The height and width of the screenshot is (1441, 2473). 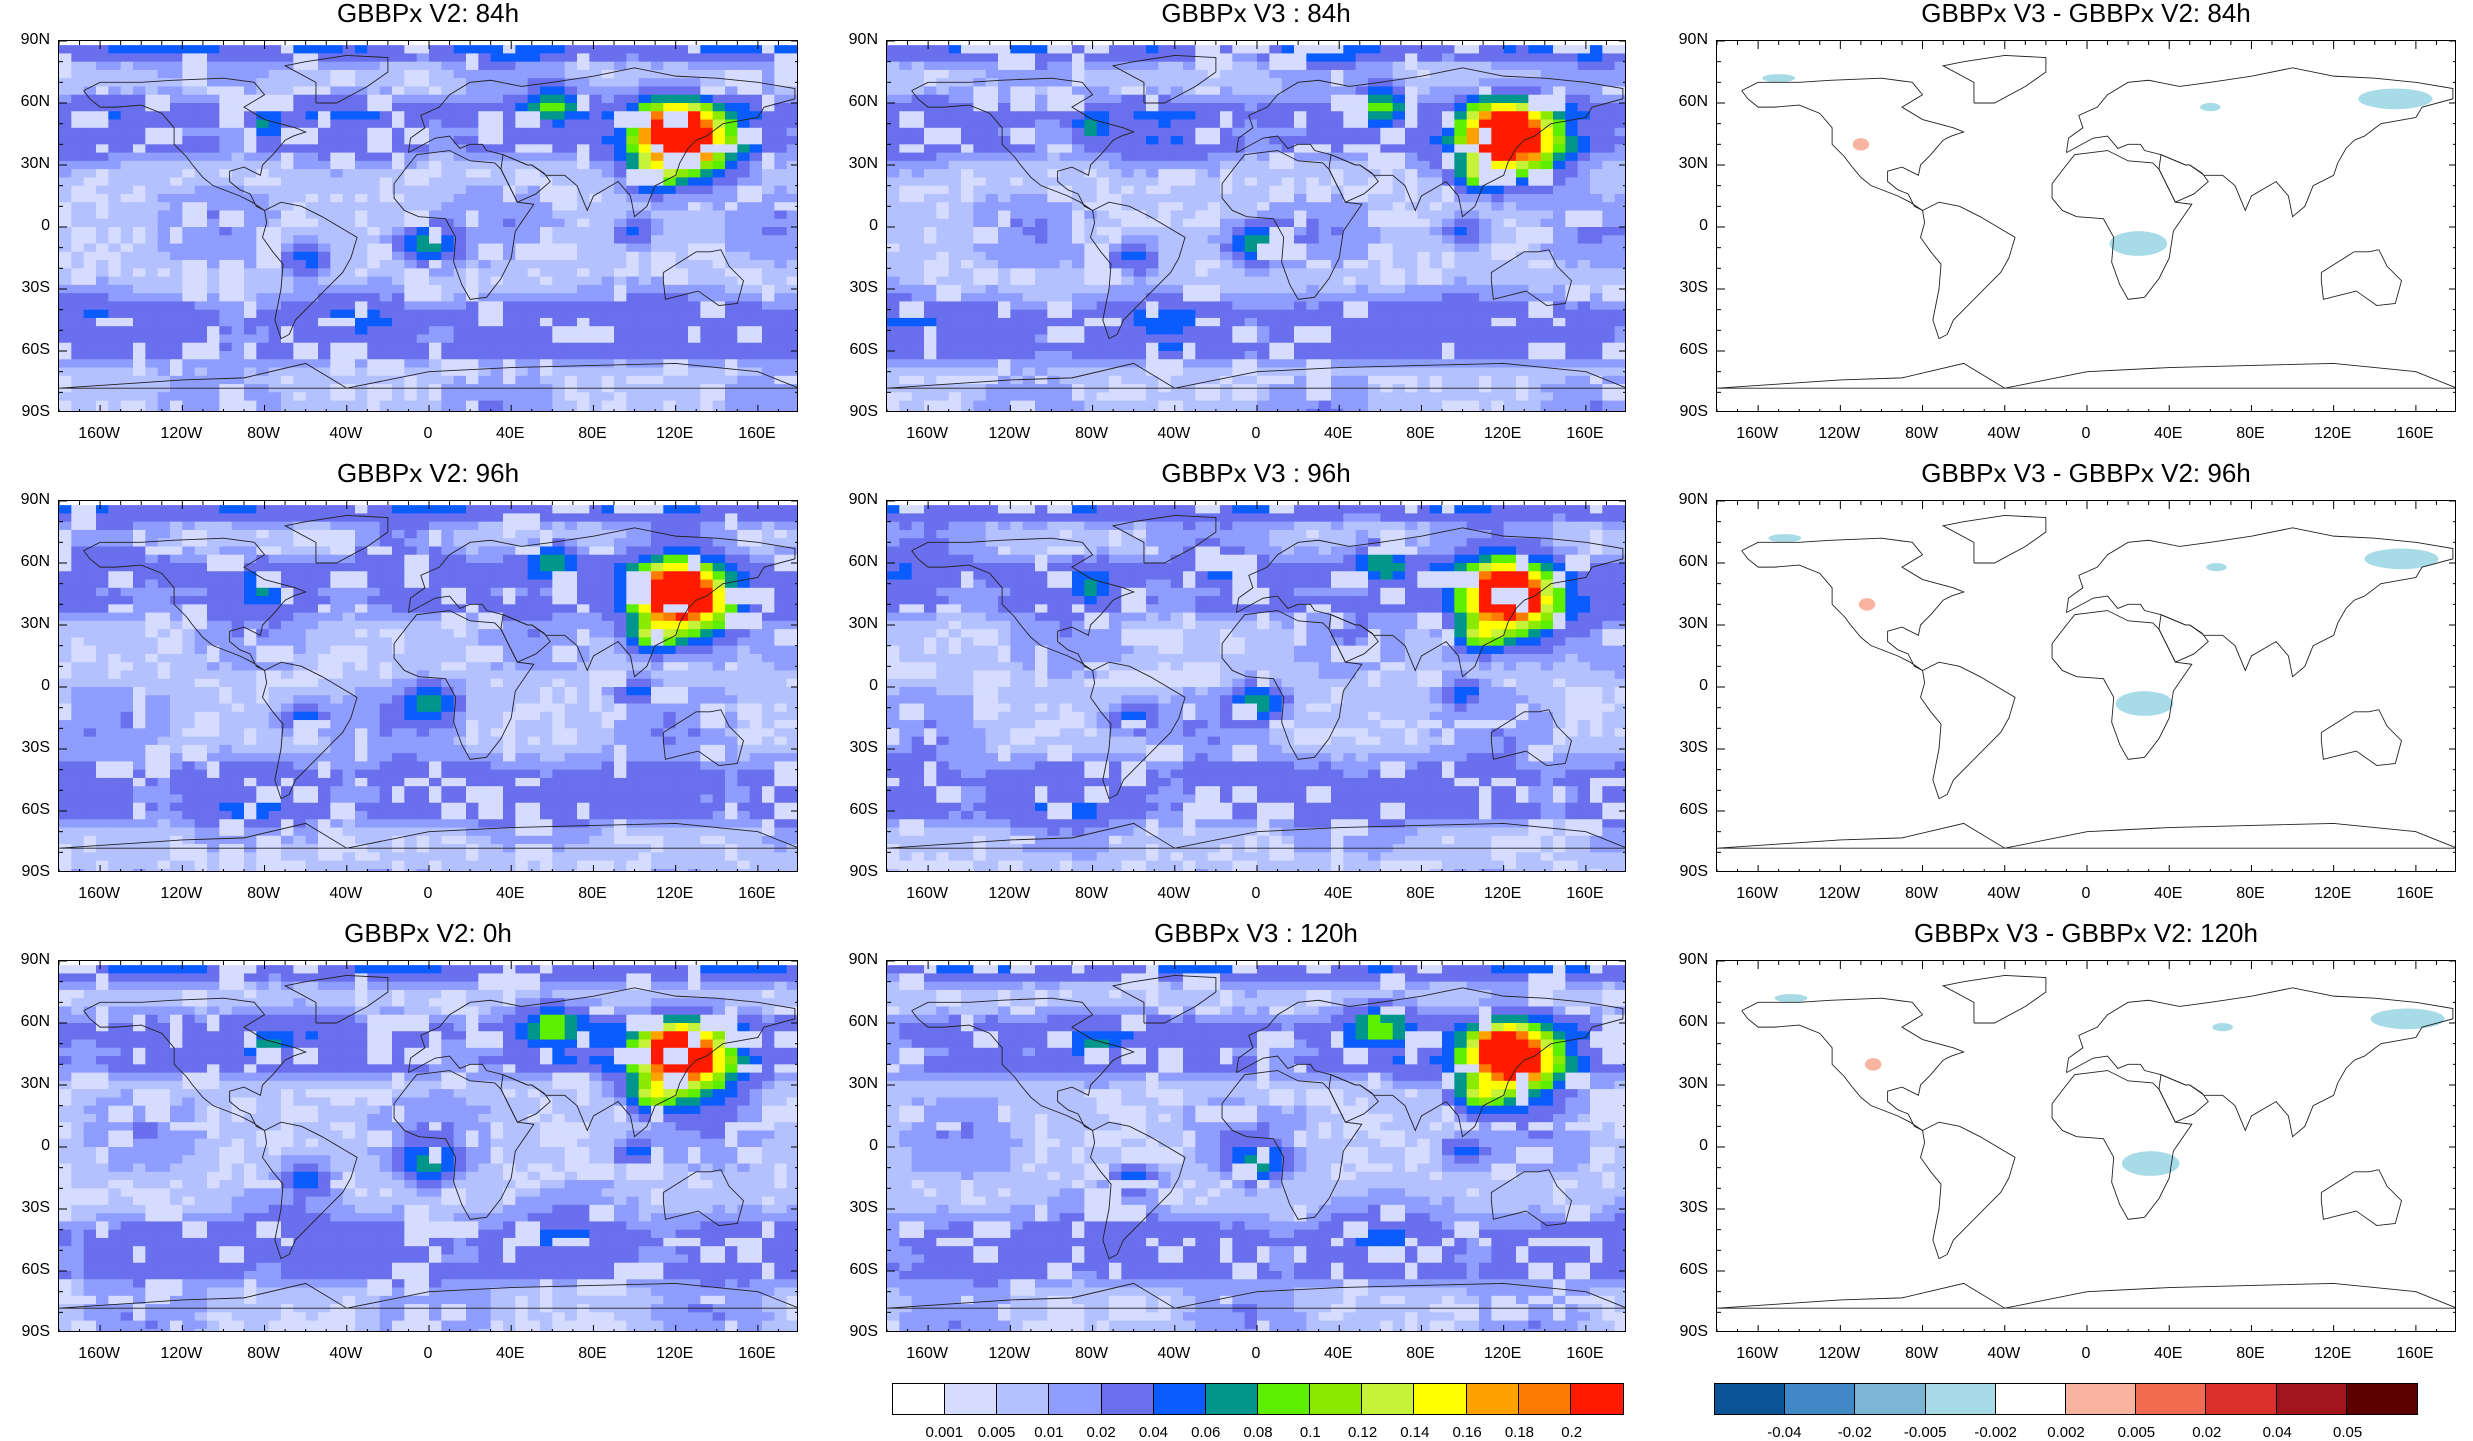 I want to click on colorbar-label: 0.005, so click(x=2137, y=1432).